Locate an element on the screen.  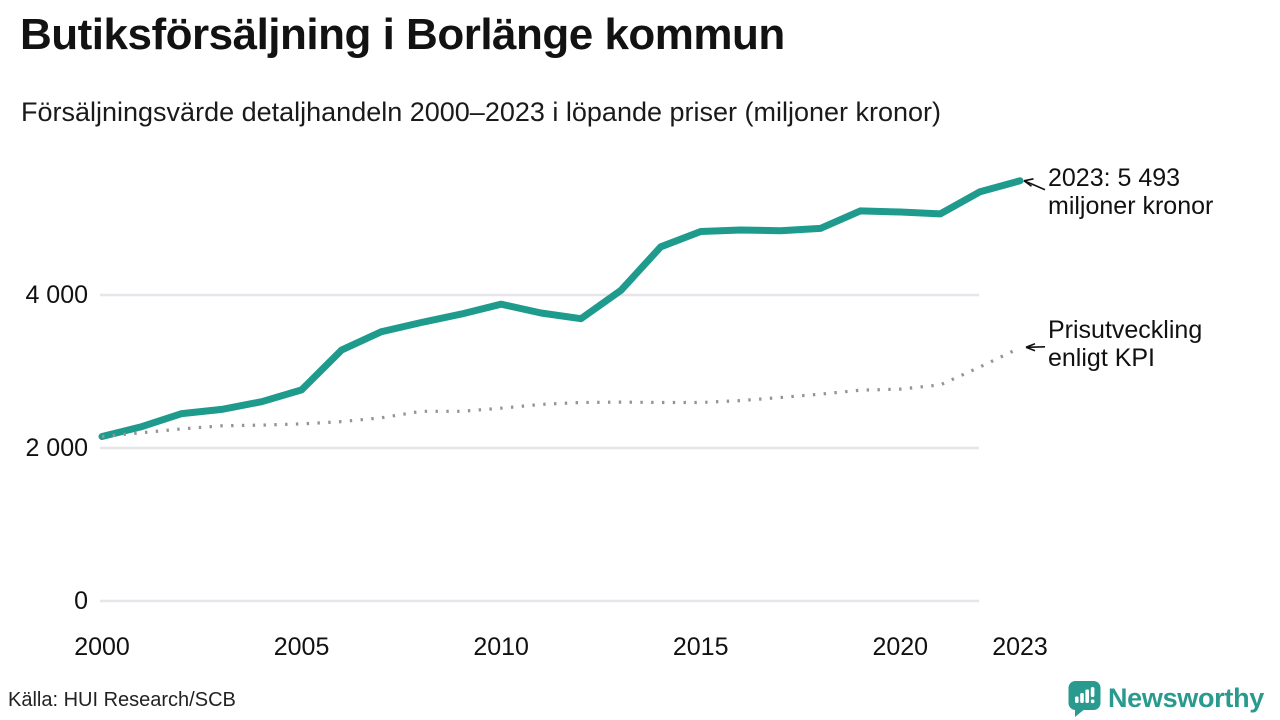
annotation-kpi-line2: enligt KPI is located at coordinates (1102, 358).